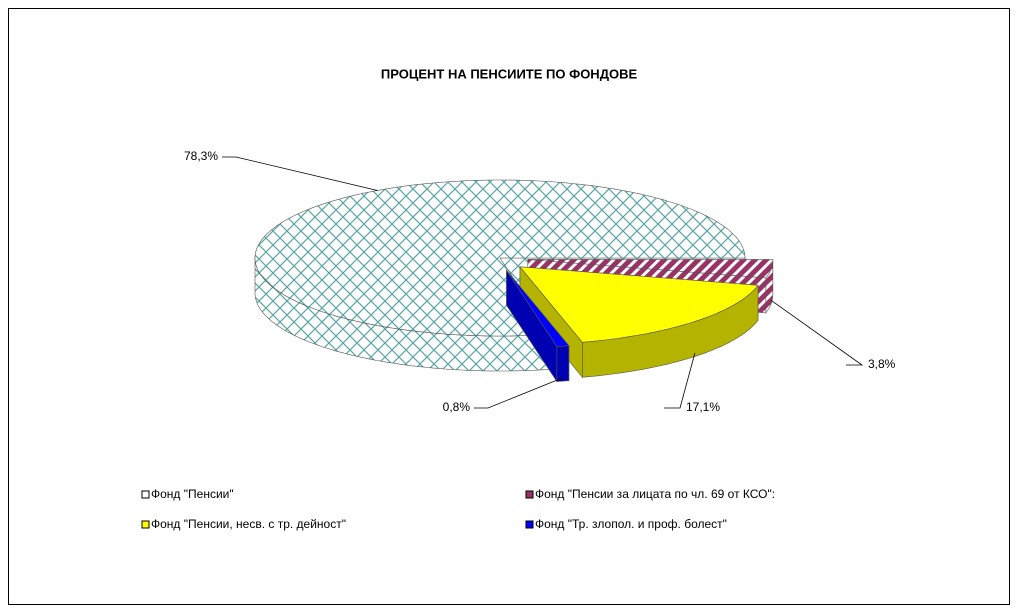 The image size is (1019, 611). I want to click on data-label: 0,8%, so click(457, 407).